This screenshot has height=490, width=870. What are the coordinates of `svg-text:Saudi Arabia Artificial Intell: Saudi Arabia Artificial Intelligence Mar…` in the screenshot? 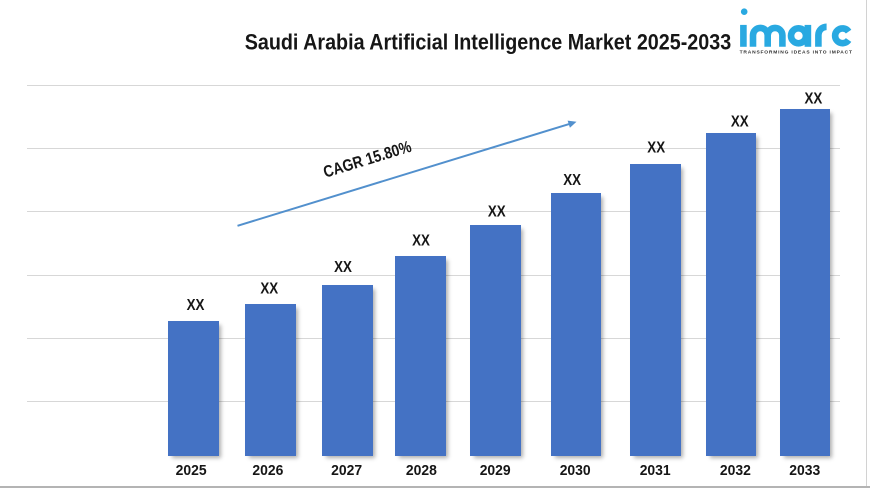 It's located at (488, 41).